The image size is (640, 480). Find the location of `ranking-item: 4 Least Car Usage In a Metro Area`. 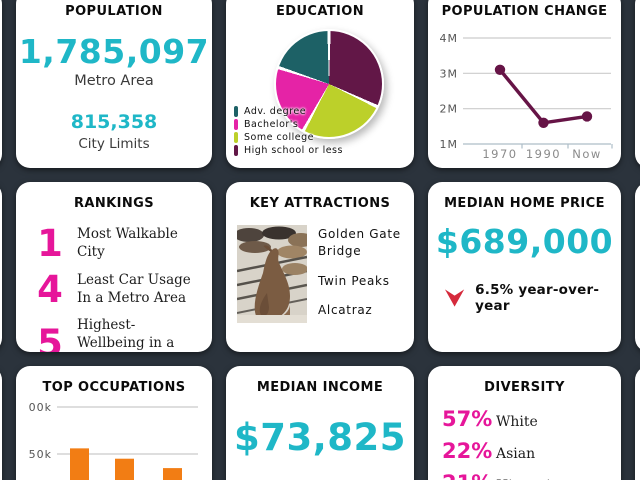

ranking-item: 4 Least Car Usage In a Metro Area is located at coordinates (114, 289).